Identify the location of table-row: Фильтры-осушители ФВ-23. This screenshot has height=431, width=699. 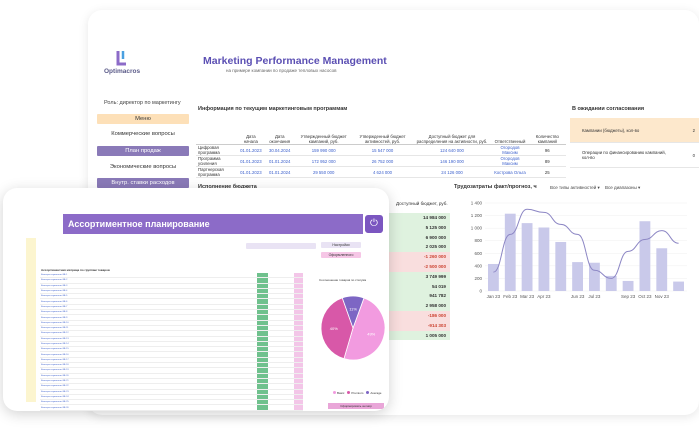
(171, 392).